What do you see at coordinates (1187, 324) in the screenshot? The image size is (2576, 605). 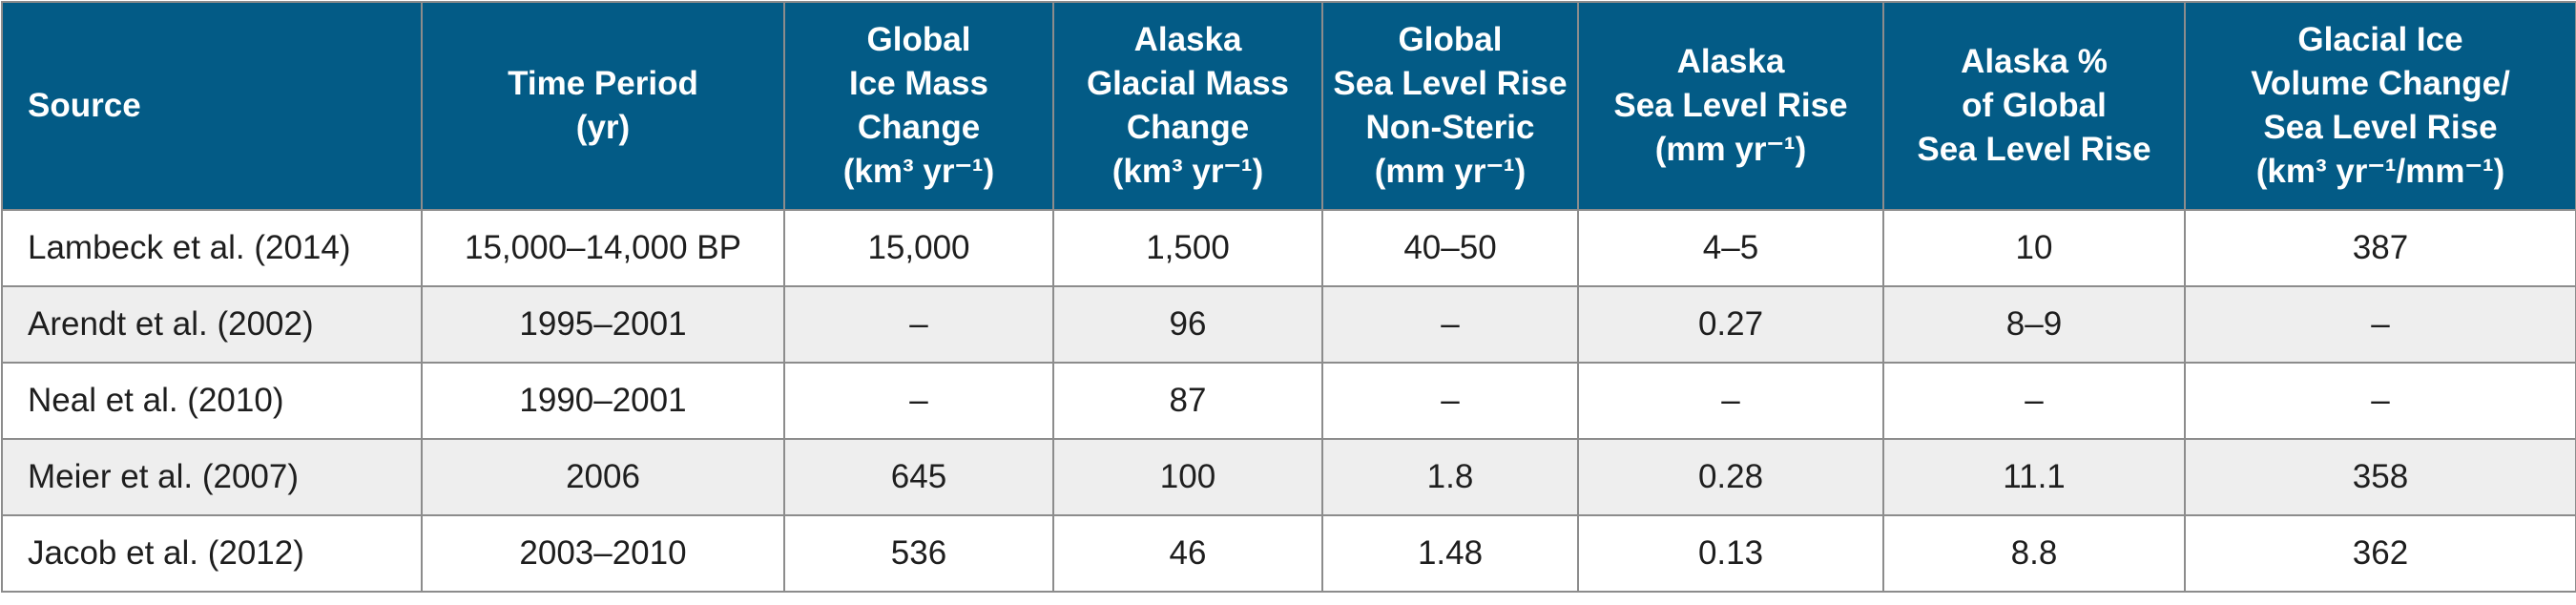 I see `cell-alaska-glacial-mass-change: 96` at bounding box center [1187, 324].